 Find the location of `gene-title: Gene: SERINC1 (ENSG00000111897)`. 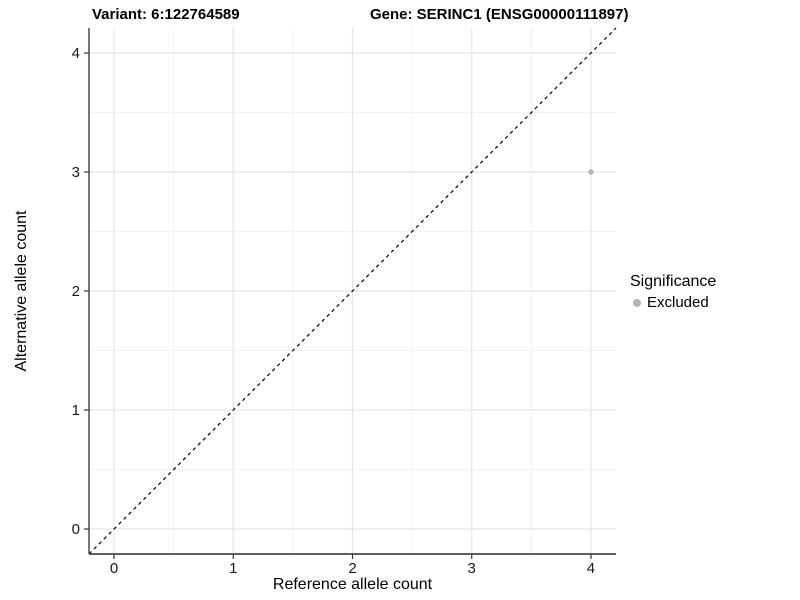

gene-title: Gene: SERINC1 (ENSG00000111897) is located at coordinates (499, 14).